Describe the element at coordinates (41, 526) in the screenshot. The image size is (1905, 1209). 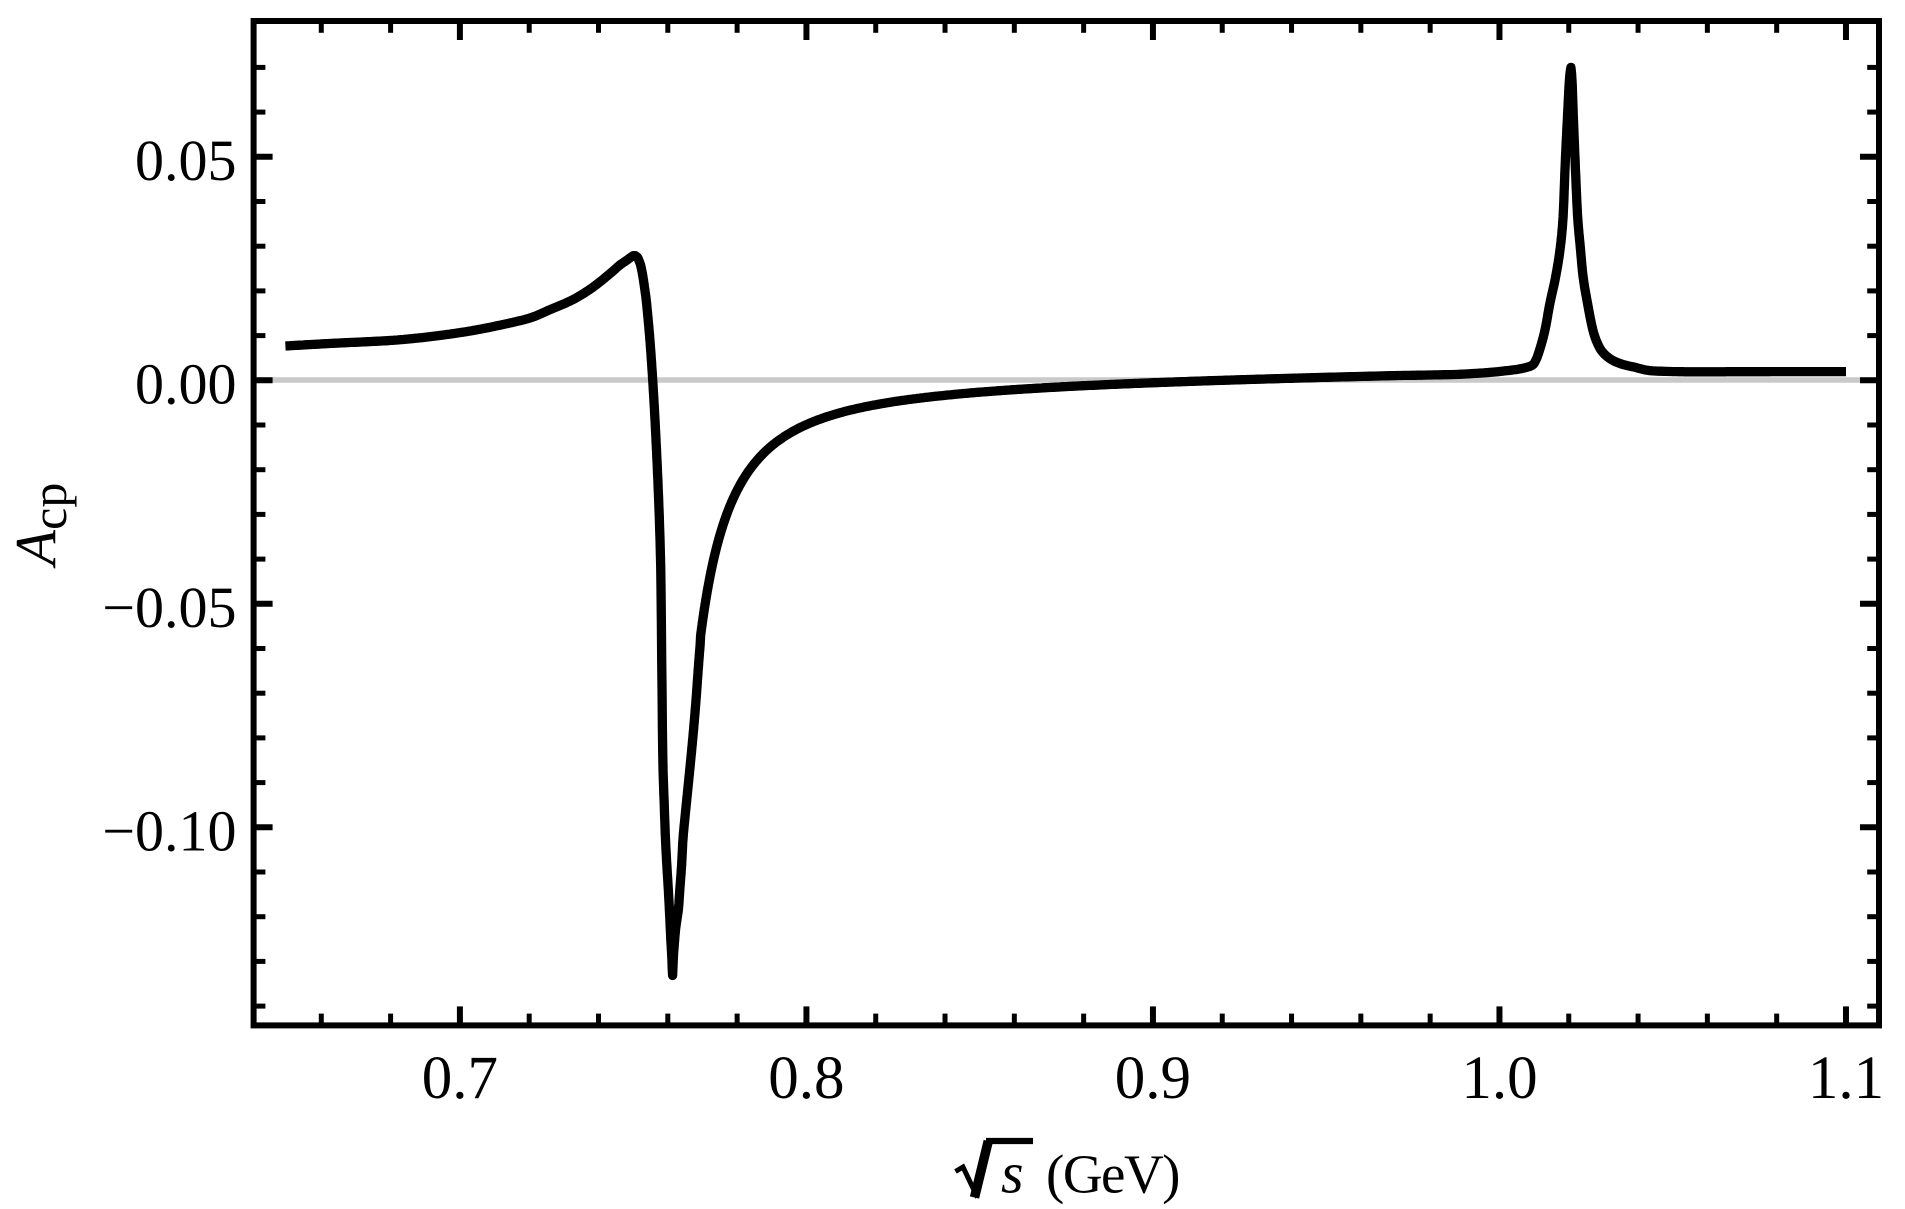
I see `svg-text: Acp` at that location.